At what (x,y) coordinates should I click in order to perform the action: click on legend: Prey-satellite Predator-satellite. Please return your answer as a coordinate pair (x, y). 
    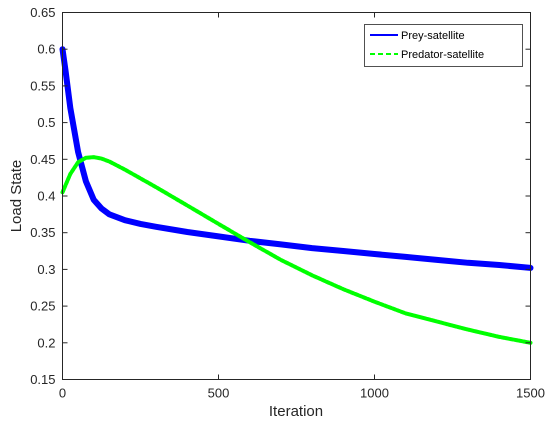
    Looking at the image, I should click on (443, 45).